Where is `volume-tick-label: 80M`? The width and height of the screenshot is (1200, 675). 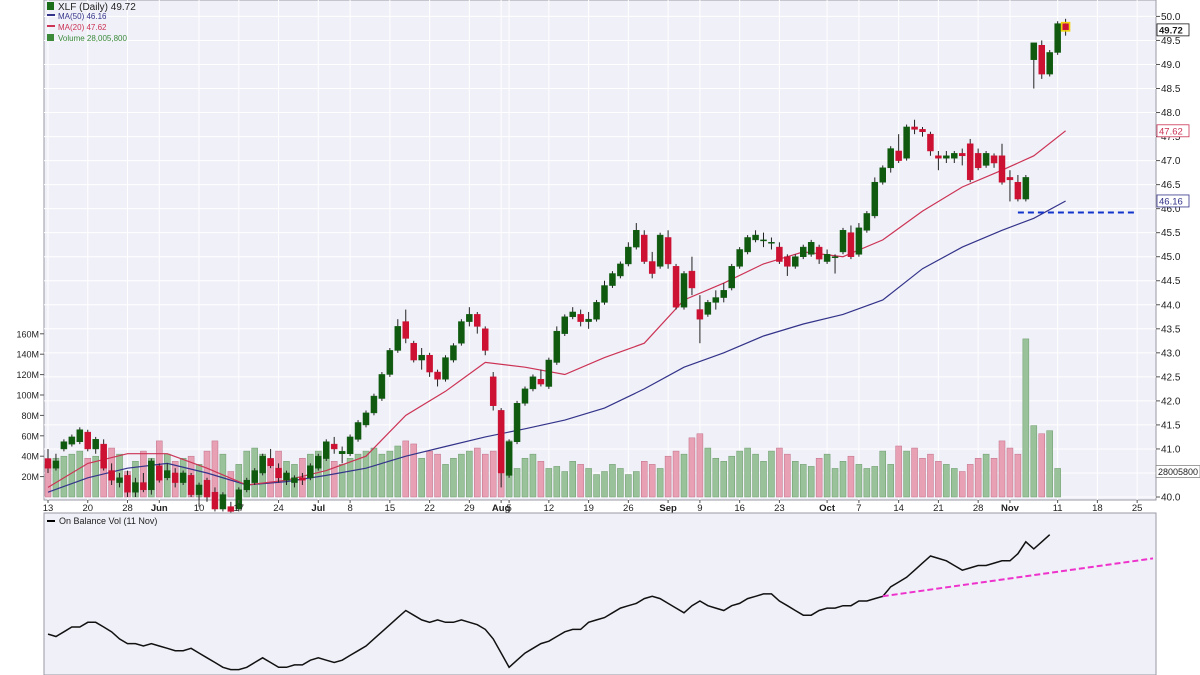
volume-tick-label: 80M is located at coordinates (30, 416).